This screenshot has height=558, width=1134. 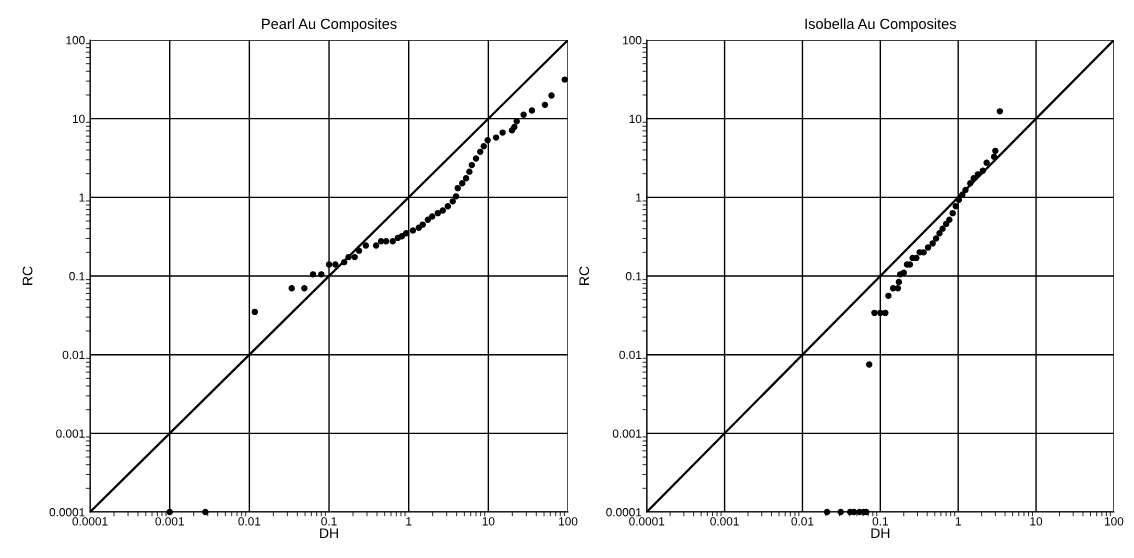 What do you see at coordinates (329, 25) in the screenshot?
I see `chart-title: Pearl Au Composites` at bounding box center [329, 25].